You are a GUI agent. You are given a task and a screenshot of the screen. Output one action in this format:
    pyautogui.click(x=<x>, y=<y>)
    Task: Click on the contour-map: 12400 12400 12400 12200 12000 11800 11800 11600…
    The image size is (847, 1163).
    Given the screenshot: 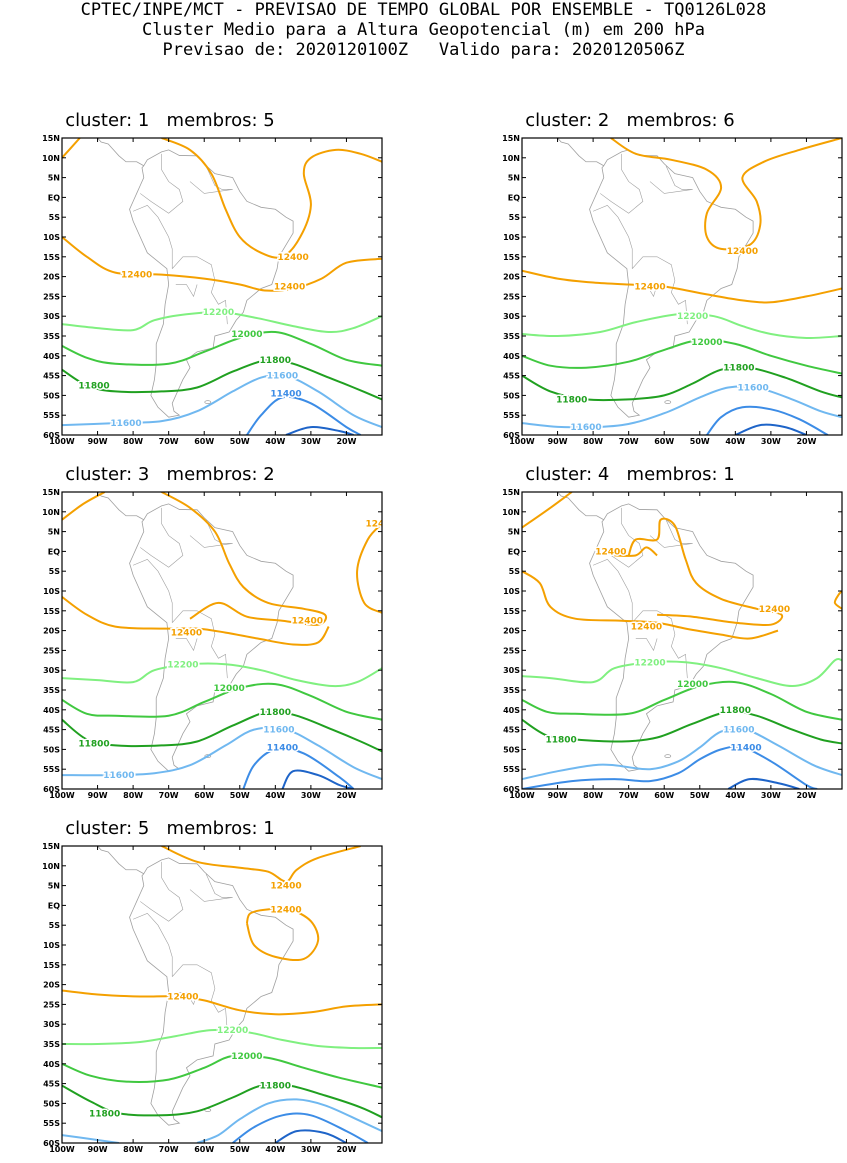 What is the action you would take?
    pyautogui.click(x=672, y=644)
    